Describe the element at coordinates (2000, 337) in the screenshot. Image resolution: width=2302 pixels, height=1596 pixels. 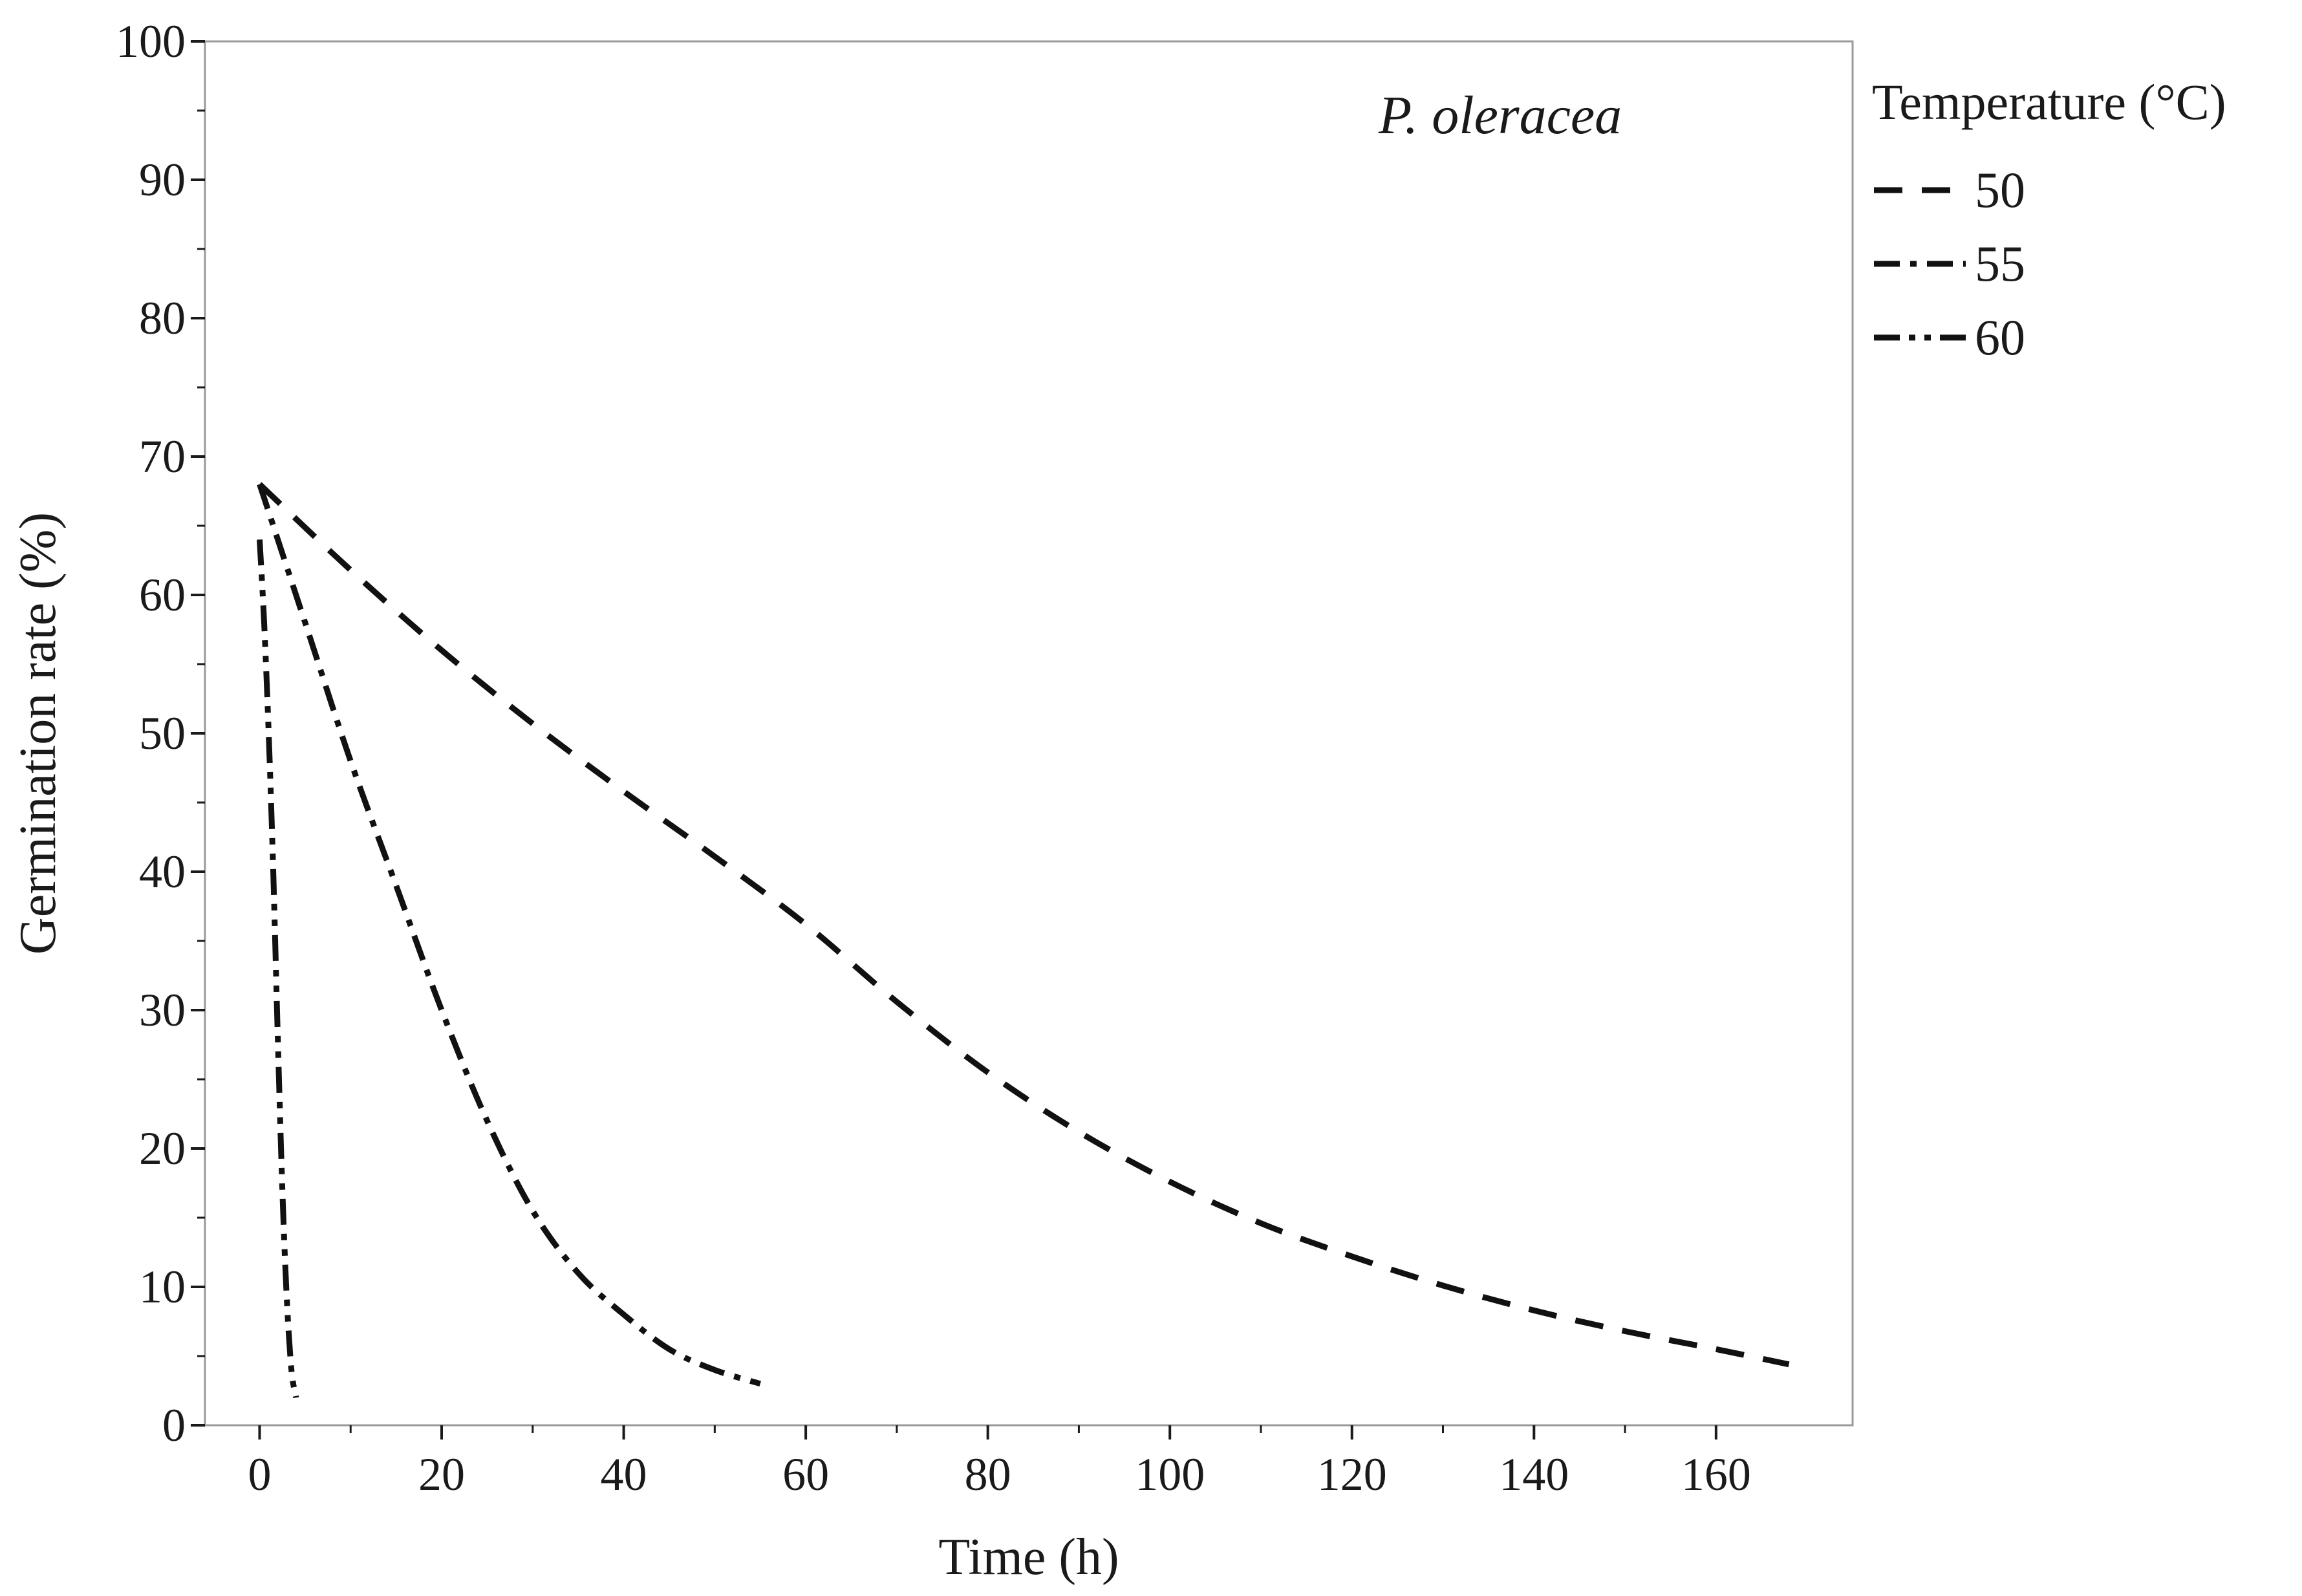
I see `legend-label: 60` at that location.